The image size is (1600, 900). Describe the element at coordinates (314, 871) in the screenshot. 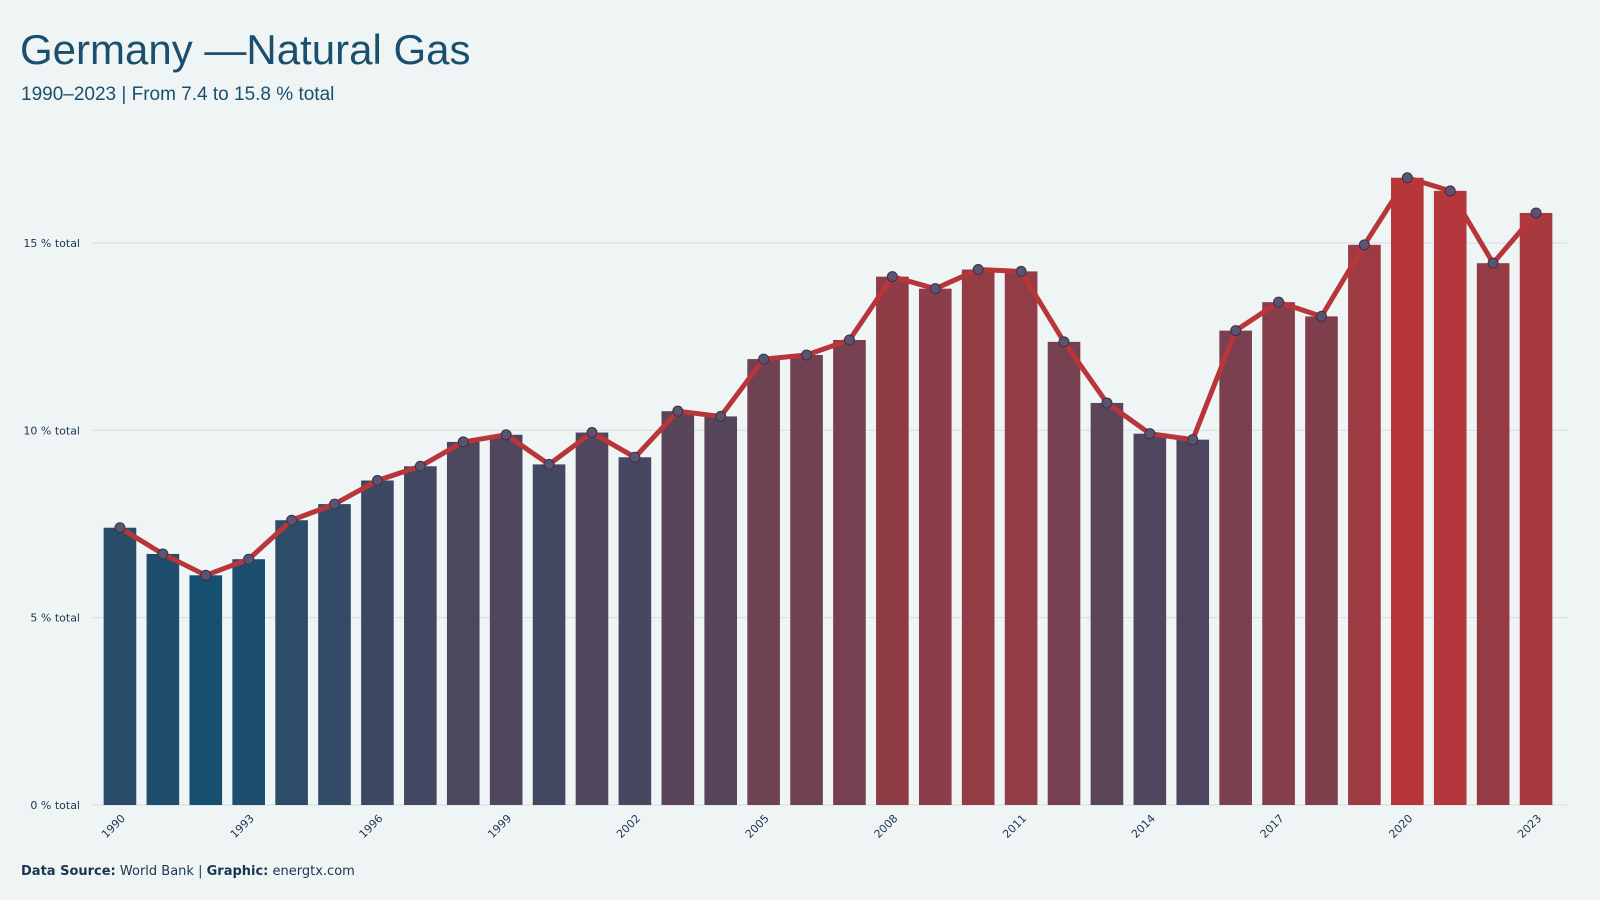

I see `caption-graphic: energtx.com` at that location.